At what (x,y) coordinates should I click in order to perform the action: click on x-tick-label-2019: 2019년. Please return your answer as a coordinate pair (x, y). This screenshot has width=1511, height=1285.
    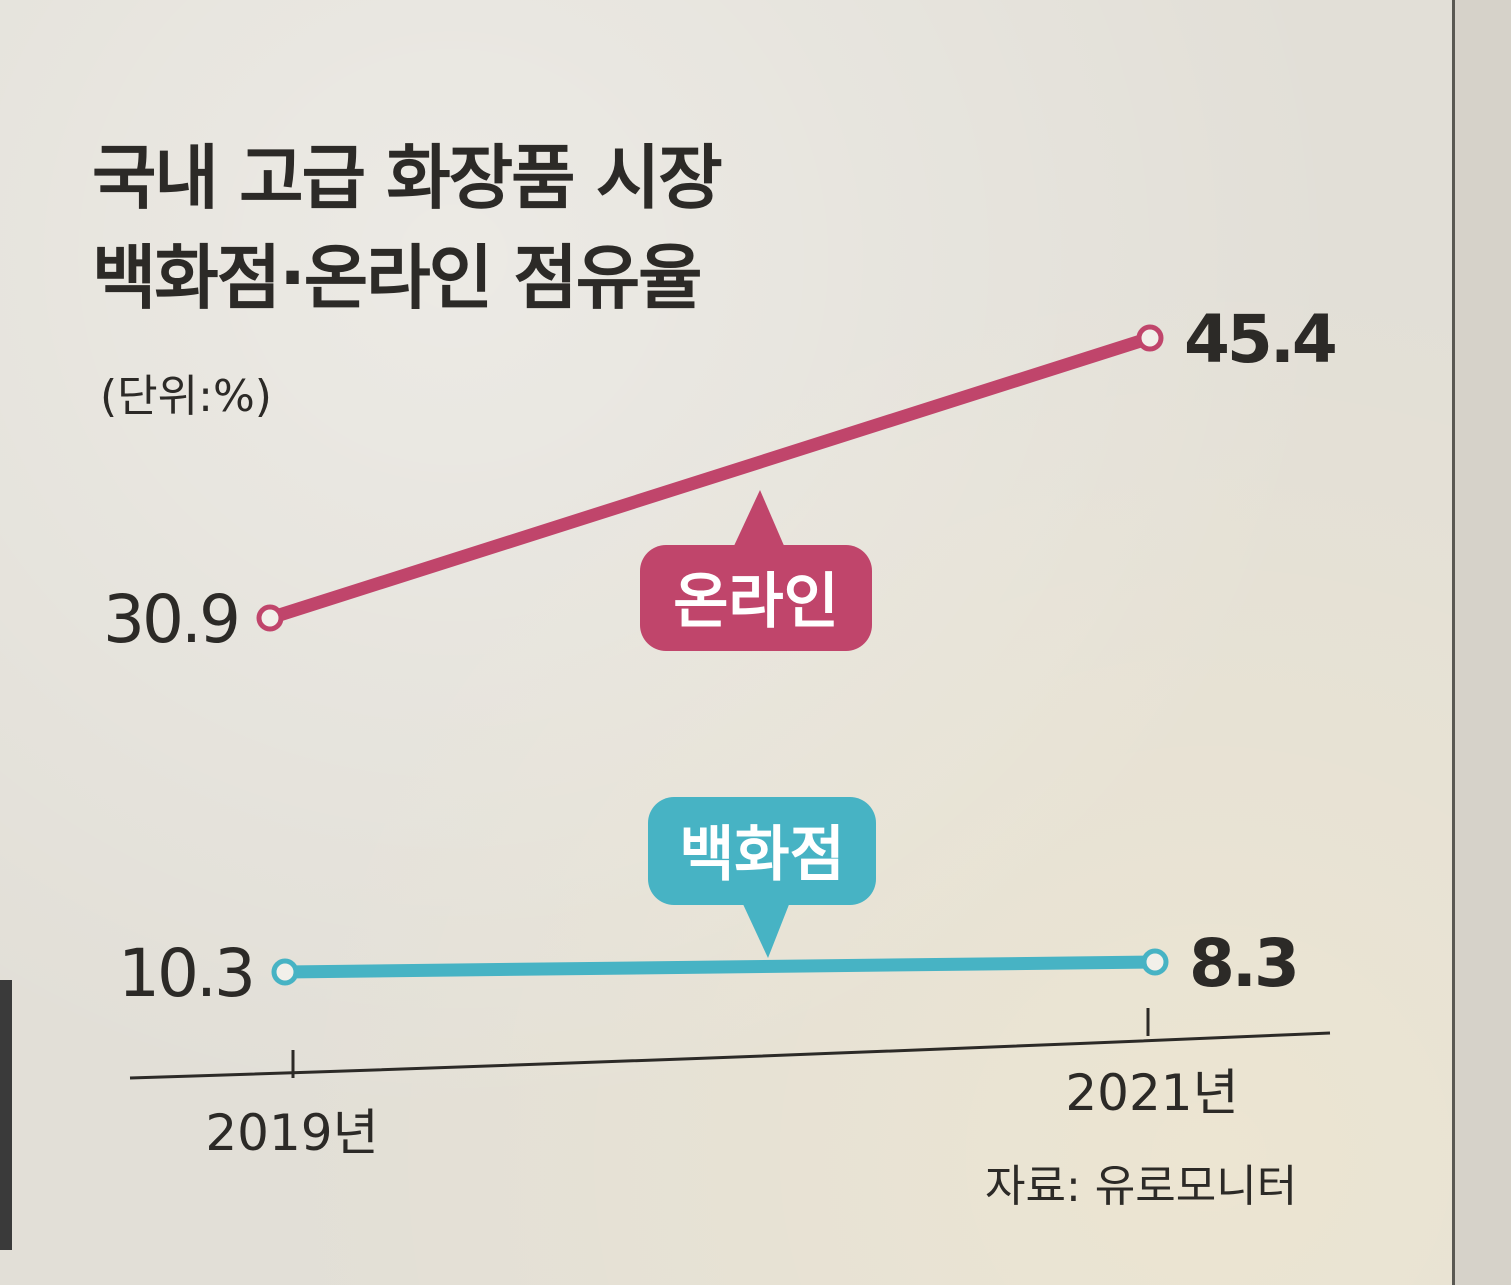
    Looking at the image, I should click on (291, 1133).